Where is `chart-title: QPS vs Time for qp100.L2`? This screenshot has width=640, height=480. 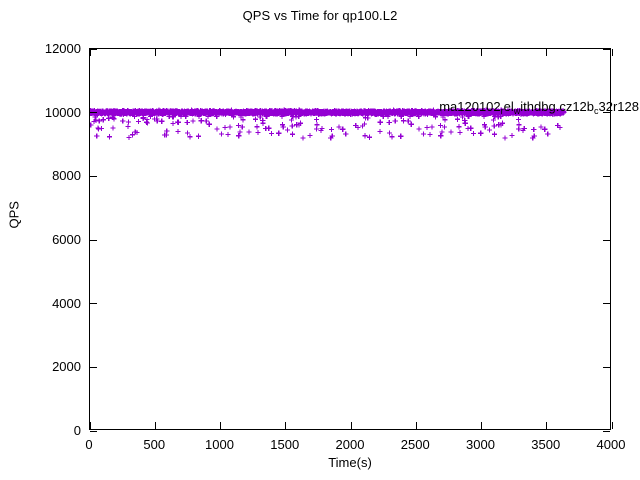 chart-title: QPS vs Time for qp100.L2 is located at coordinates (320, 15).